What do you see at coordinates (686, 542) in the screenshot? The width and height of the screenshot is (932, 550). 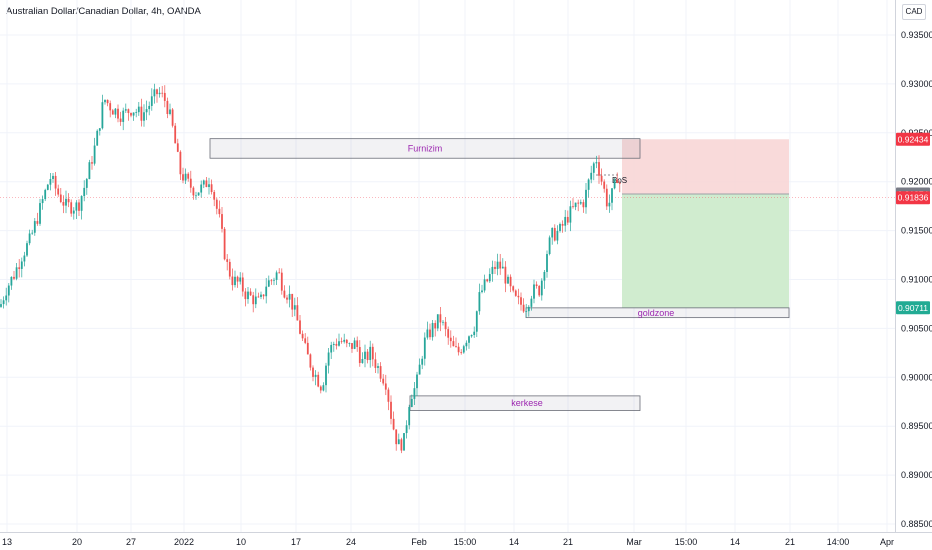 I see `x-tick-label: 15:00` at bounding box center [686, 542].